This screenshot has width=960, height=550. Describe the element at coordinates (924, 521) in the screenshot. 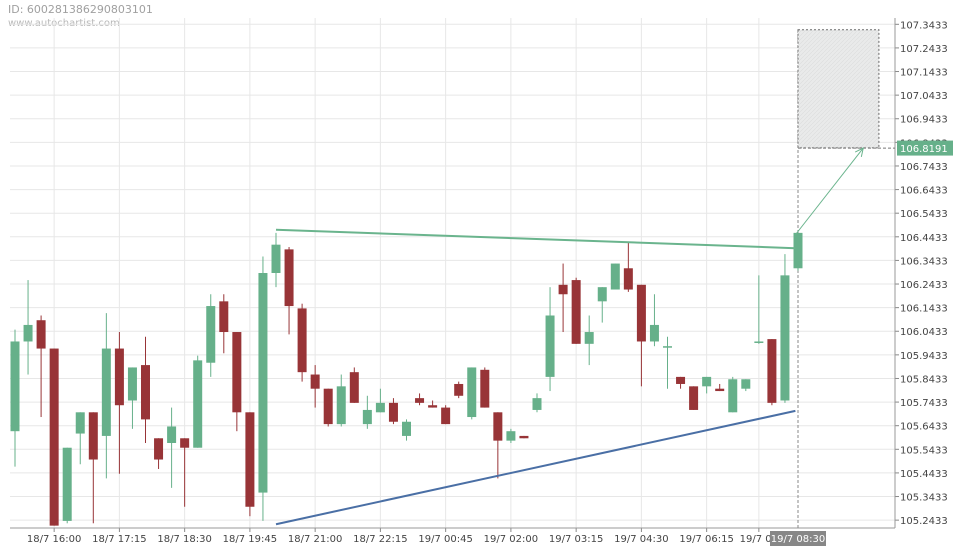

I see `y-tick-label: 105.2433` at that location.